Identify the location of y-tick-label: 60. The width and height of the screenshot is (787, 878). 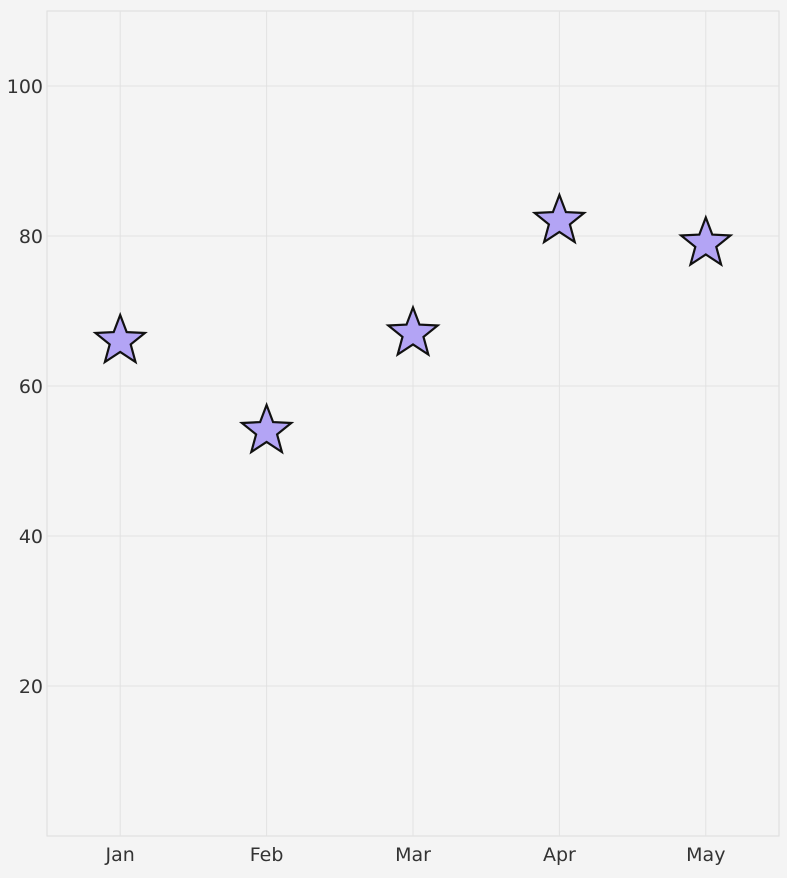
(31, 387).